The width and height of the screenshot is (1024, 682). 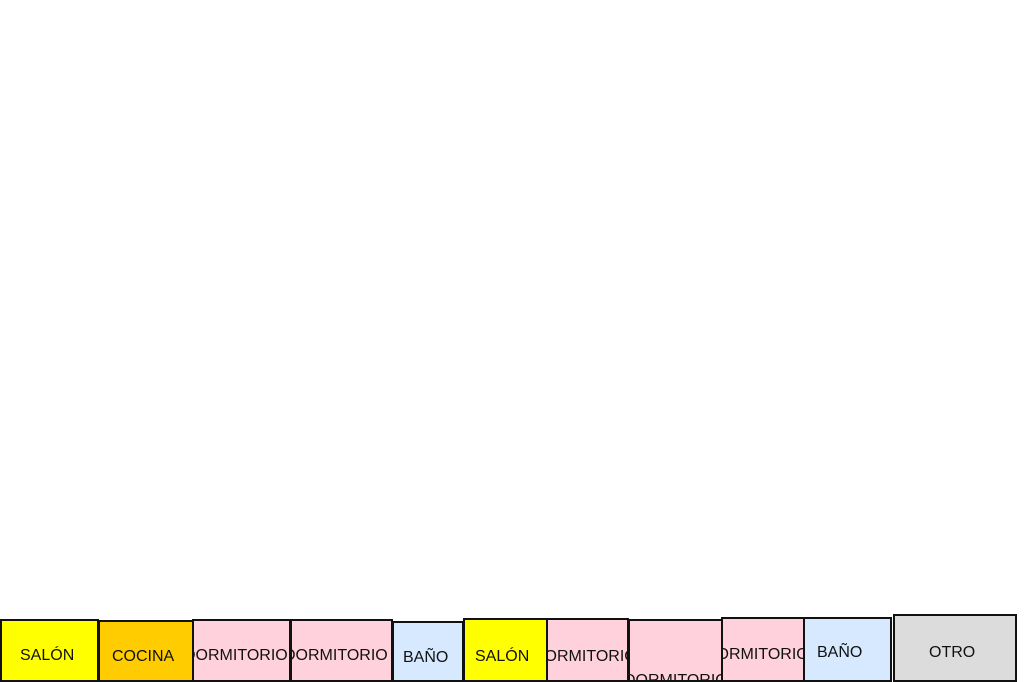 I want to click on room-cocina: COCINA, so click(x=146, y=651).